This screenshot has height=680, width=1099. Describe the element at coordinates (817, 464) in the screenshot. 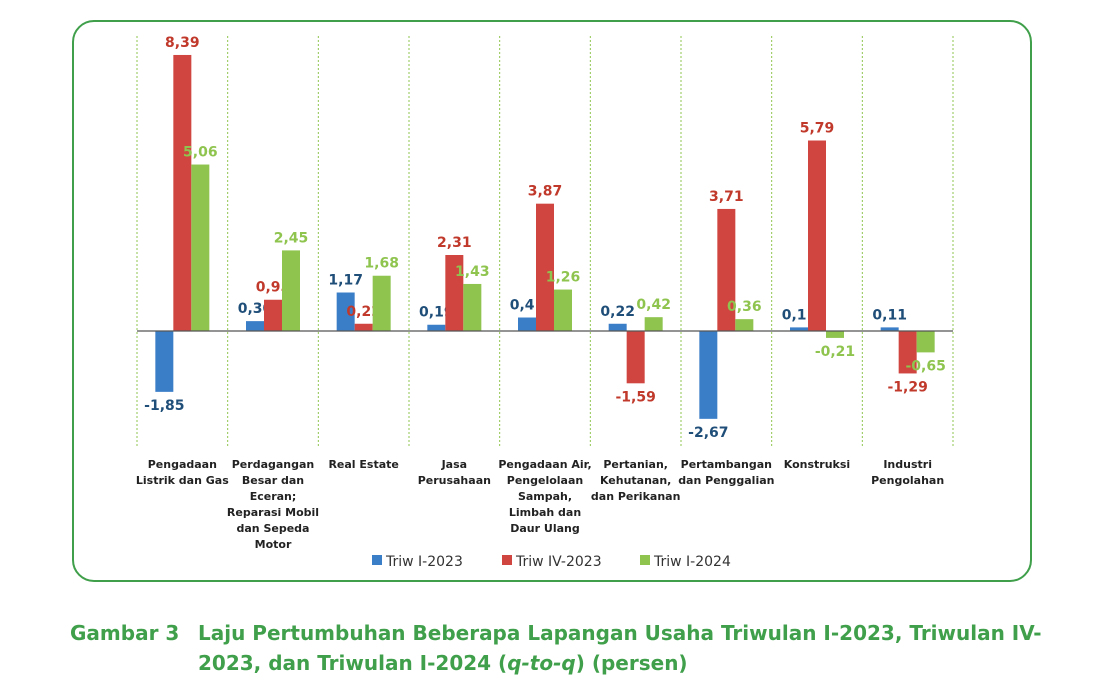

I see `category-label: Konstruksi` at that location.